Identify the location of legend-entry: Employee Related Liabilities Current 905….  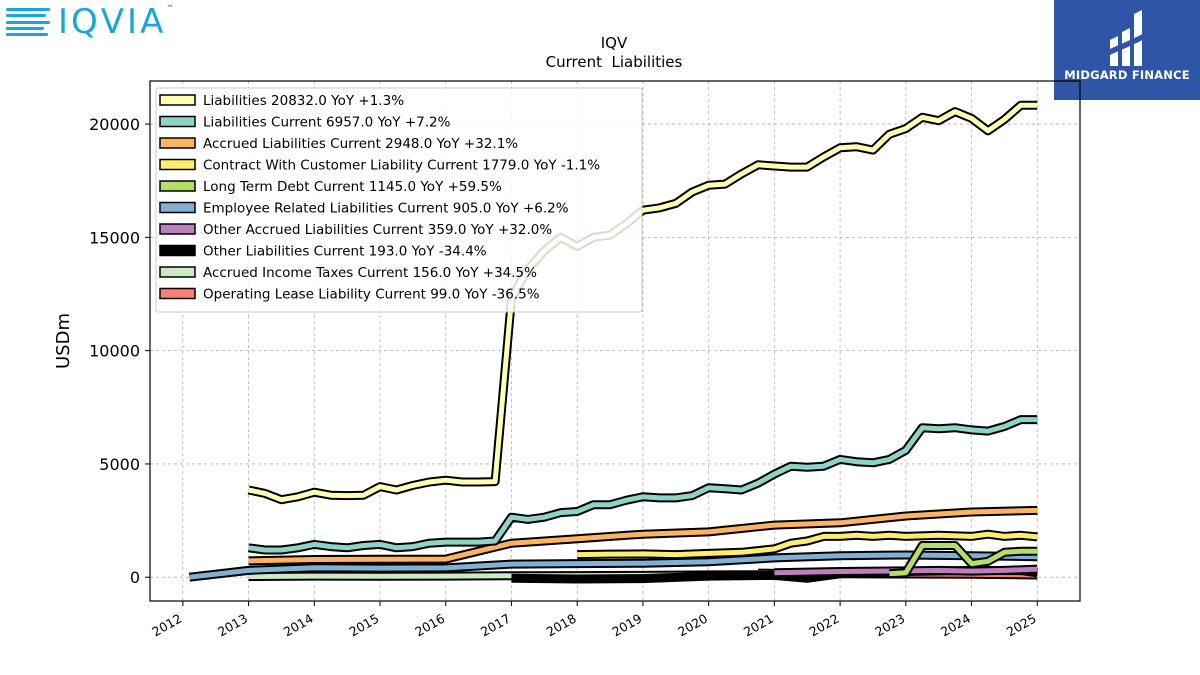
(364, 209).